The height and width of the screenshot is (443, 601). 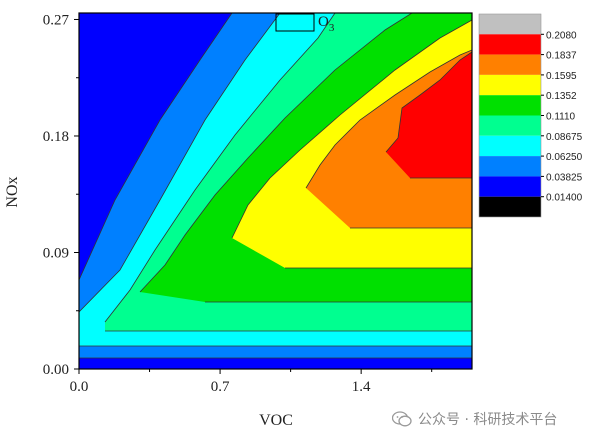 I want to click on x-tick-label: 0.7, so click(x=220, y=387).